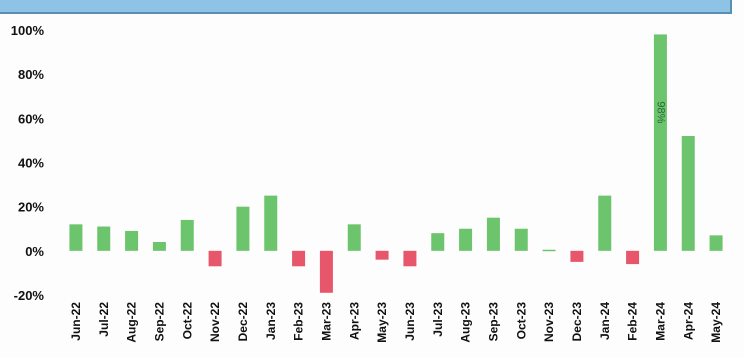 The image size is (744, 358). Describe the element at coordinates (466, 322) in the screenshot. I see `x-tick-label: Aug-23` at that location.